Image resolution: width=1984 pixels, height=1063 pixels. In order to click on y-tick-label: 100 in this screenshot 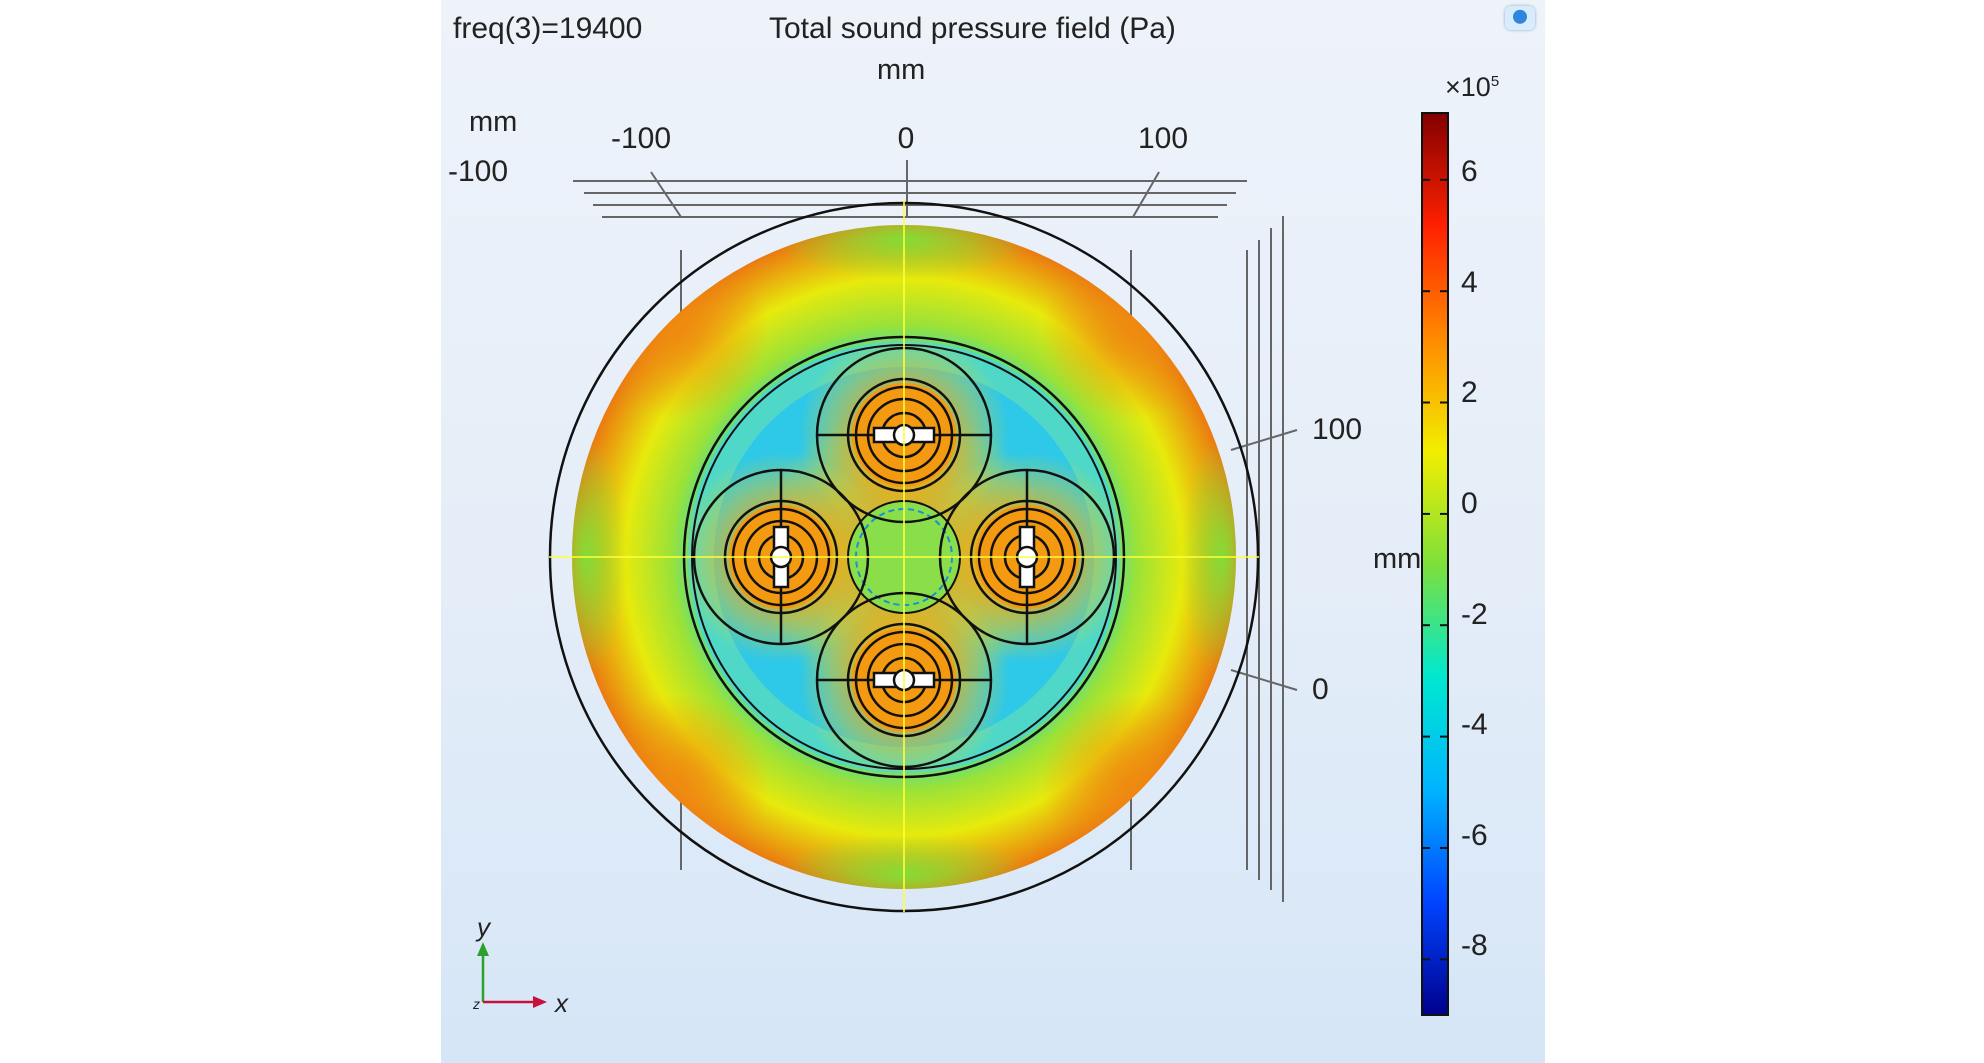, I will do `click(1337, 429)`.